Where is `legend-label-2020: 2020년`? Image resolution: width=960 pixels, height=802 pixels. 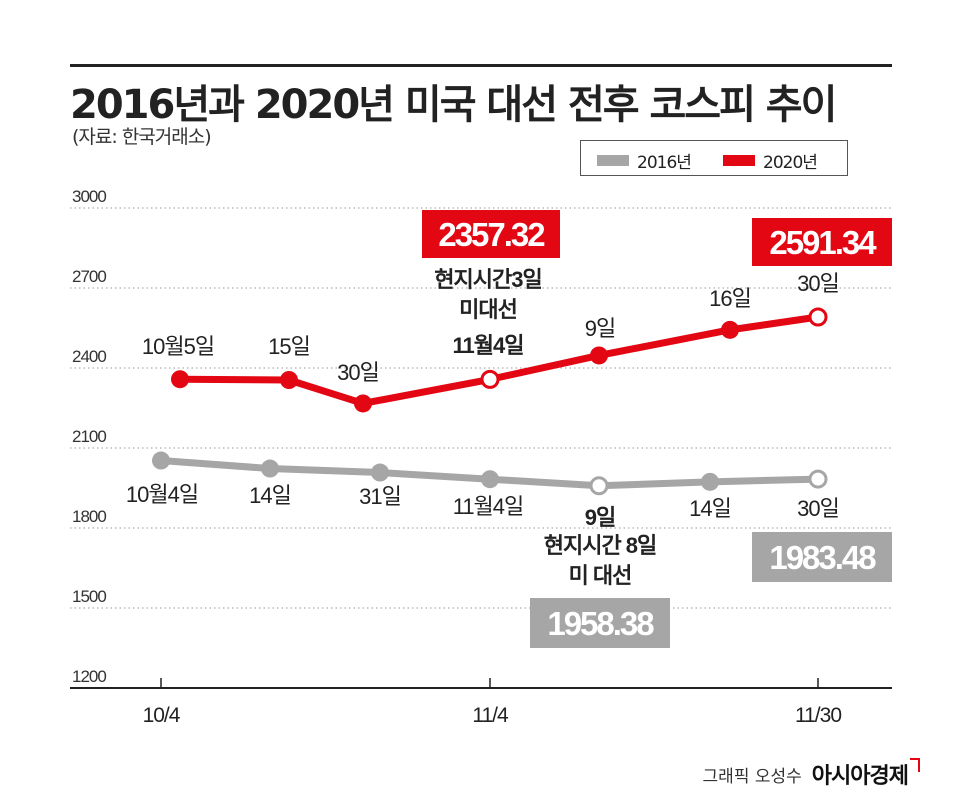
legend-label-2020: 2020년 is located at coordinates (790, 163).